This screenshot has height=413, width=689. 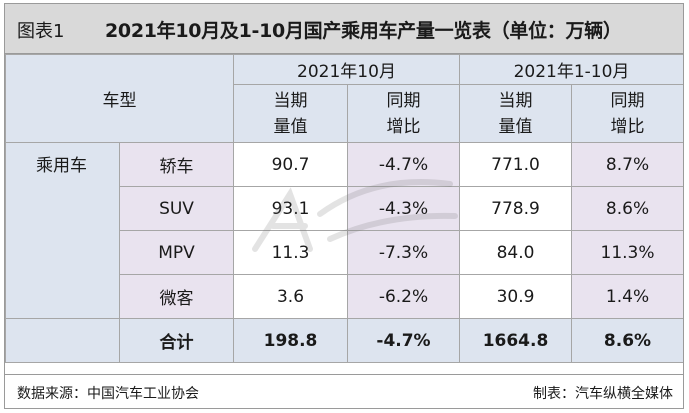 What do you see at coordinates (290, 113) in the screenshot?
I see `subheader-oct-value: 当期 量值` at bounding box center [290, 113].